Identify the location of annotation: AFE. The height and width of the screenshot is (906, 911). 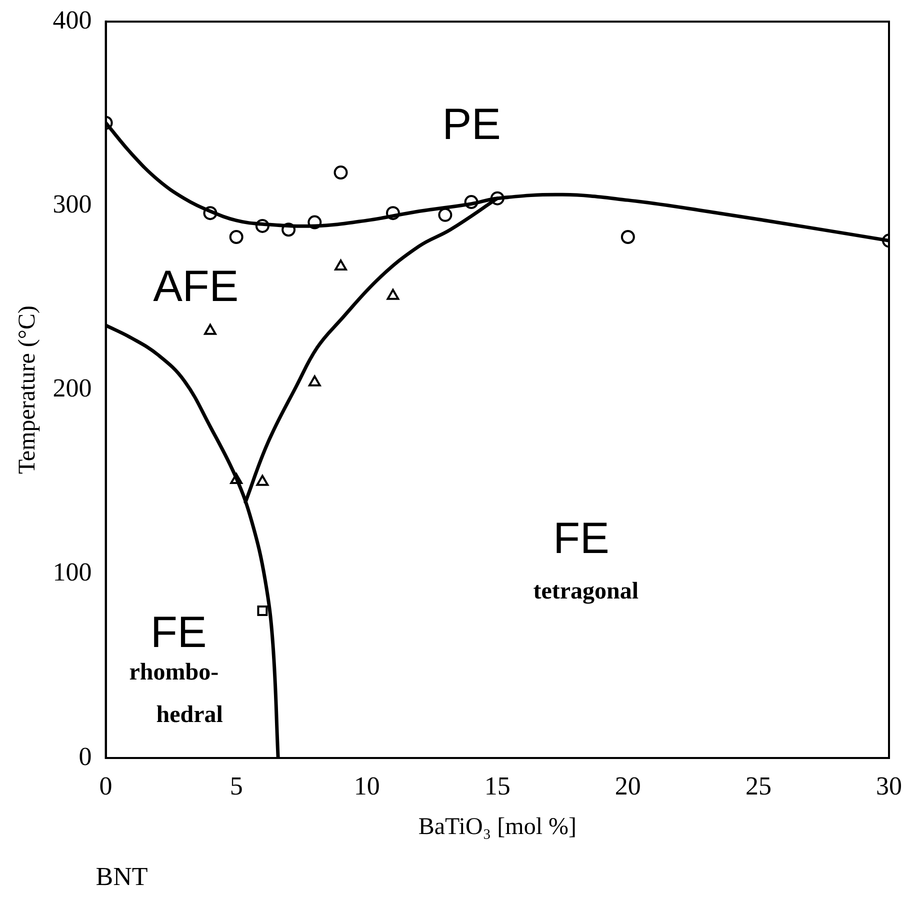
(196, 287).